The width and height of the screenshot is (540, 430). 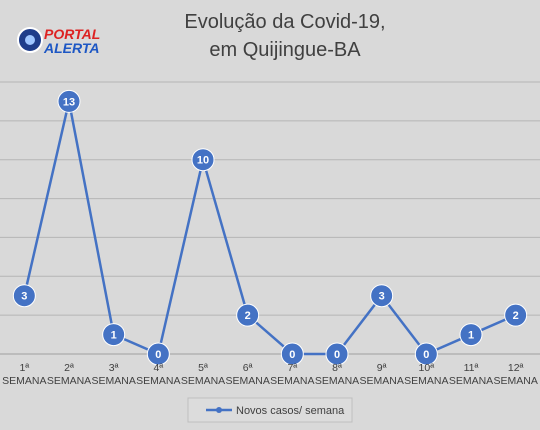 What do you see at coordinates (69, 374) in the screenshot?
I see `x-tick-label: 2ª SEMANA` at bounding box center [69, 374].